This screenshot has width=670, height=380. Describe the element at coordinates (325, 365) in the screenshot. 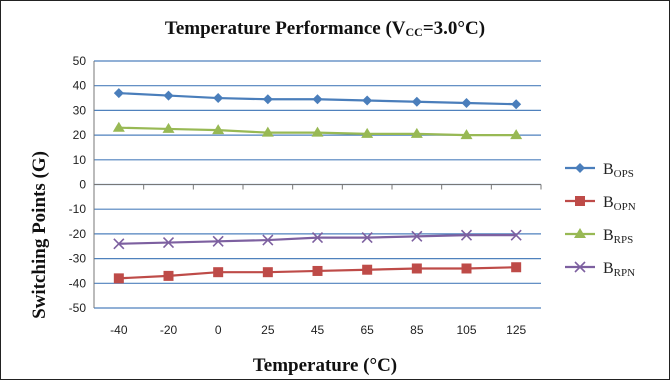

I see `x-axis-title: Temperature (°C)` at that location.